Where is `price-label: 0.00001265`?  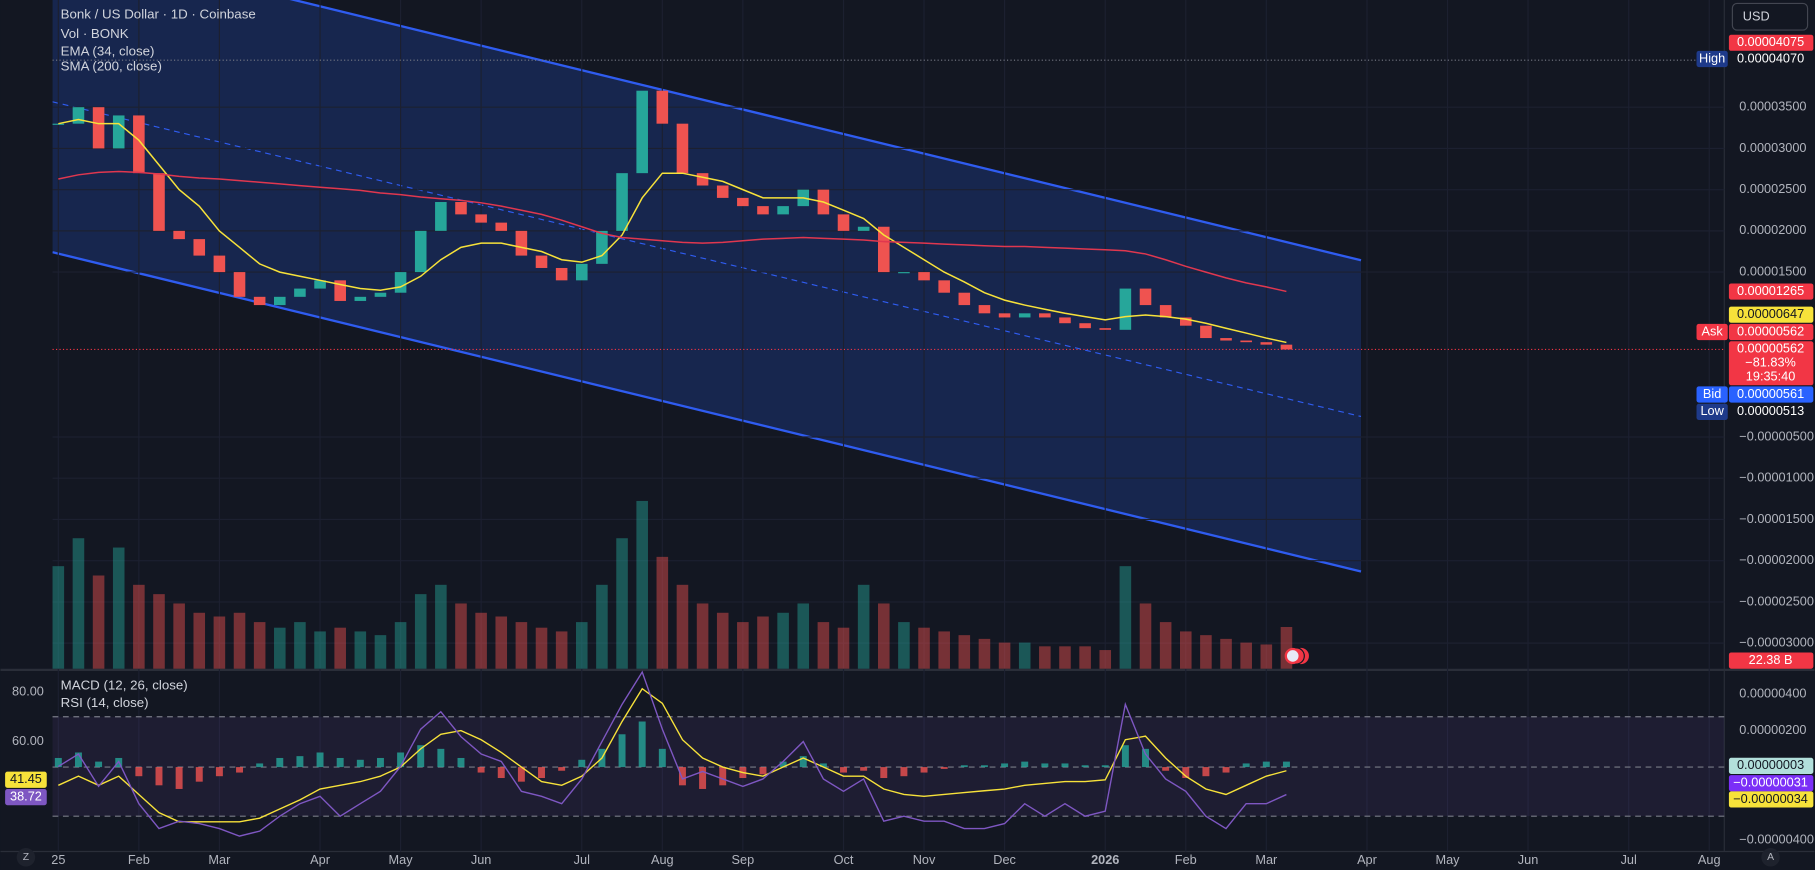
price-label: 0.00001265 is located at coordinates (1770, 290).